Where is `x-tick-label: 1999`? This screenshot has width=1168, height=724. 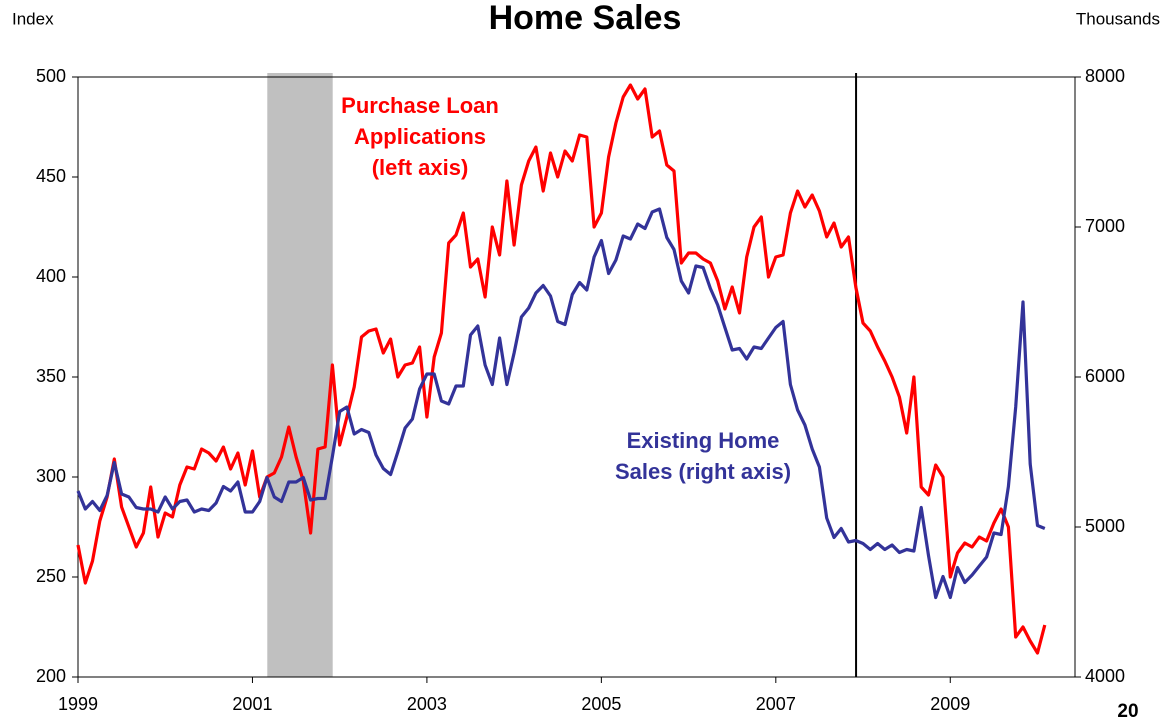
x-tick-label: 1999 is located at coordinates (78, 704).